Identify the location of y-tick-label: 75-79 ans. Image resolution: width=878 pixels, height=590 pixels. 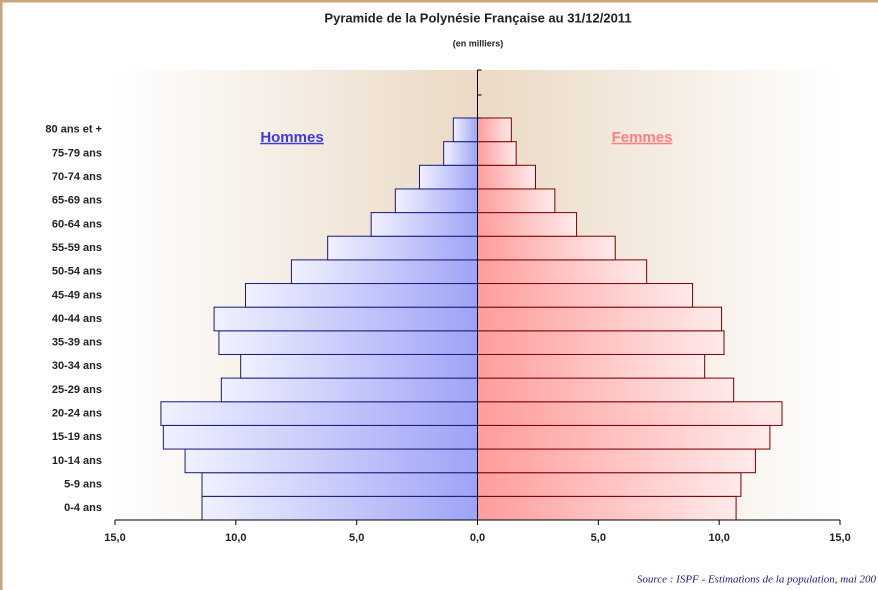
(77, 153).